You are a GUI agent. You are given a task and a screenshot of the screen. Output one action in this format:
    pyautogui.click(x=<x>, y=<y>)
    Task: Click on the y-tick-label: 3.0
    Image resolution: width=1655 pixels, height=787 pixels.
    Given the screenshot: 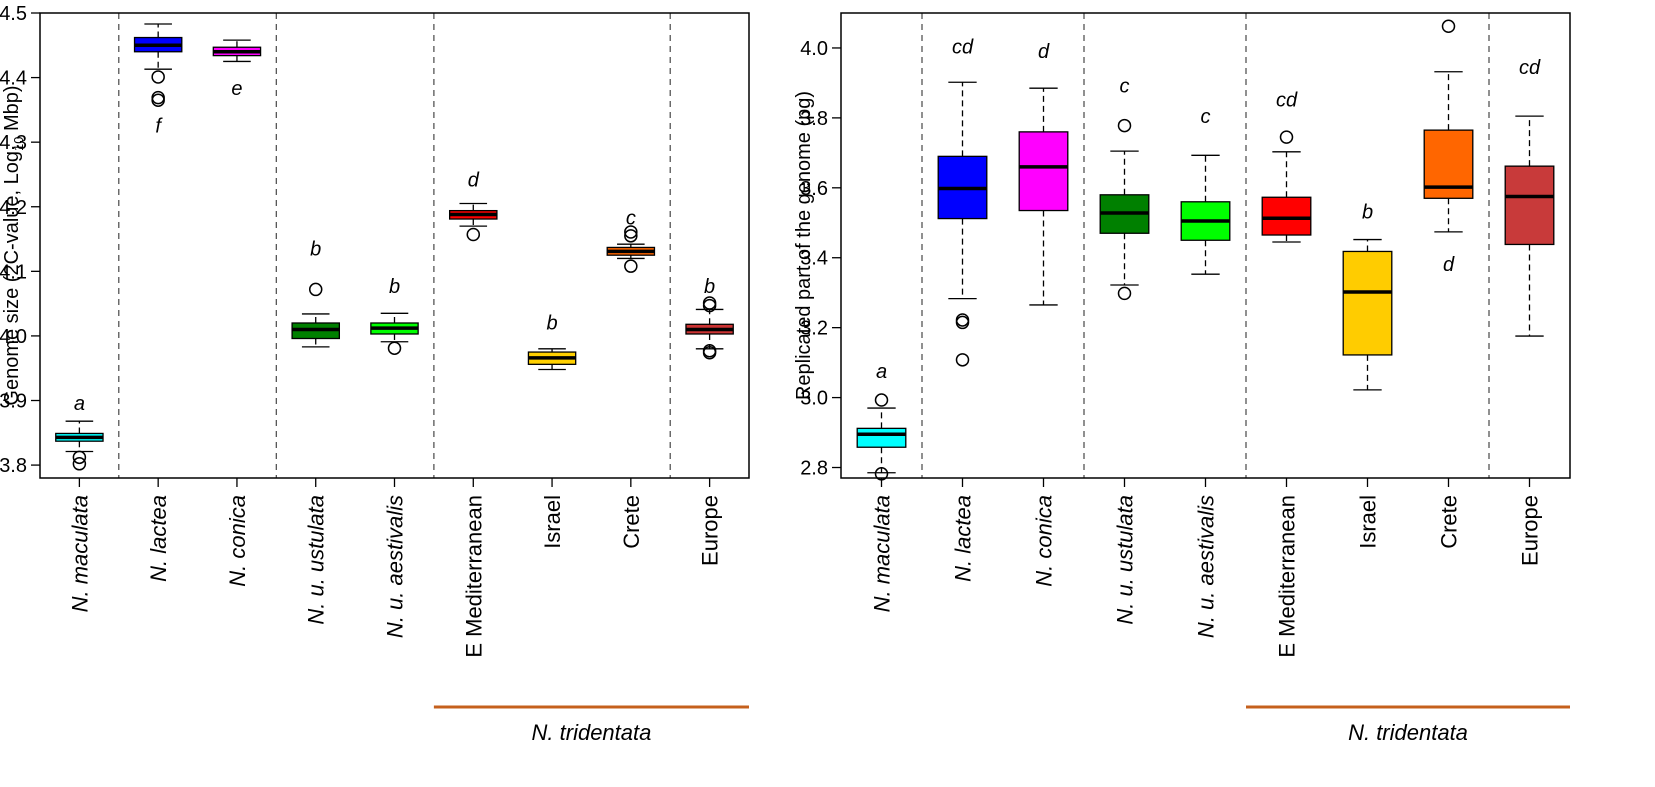 What is the action you would take?
    pyautogui.click(x=814, y=399)
    